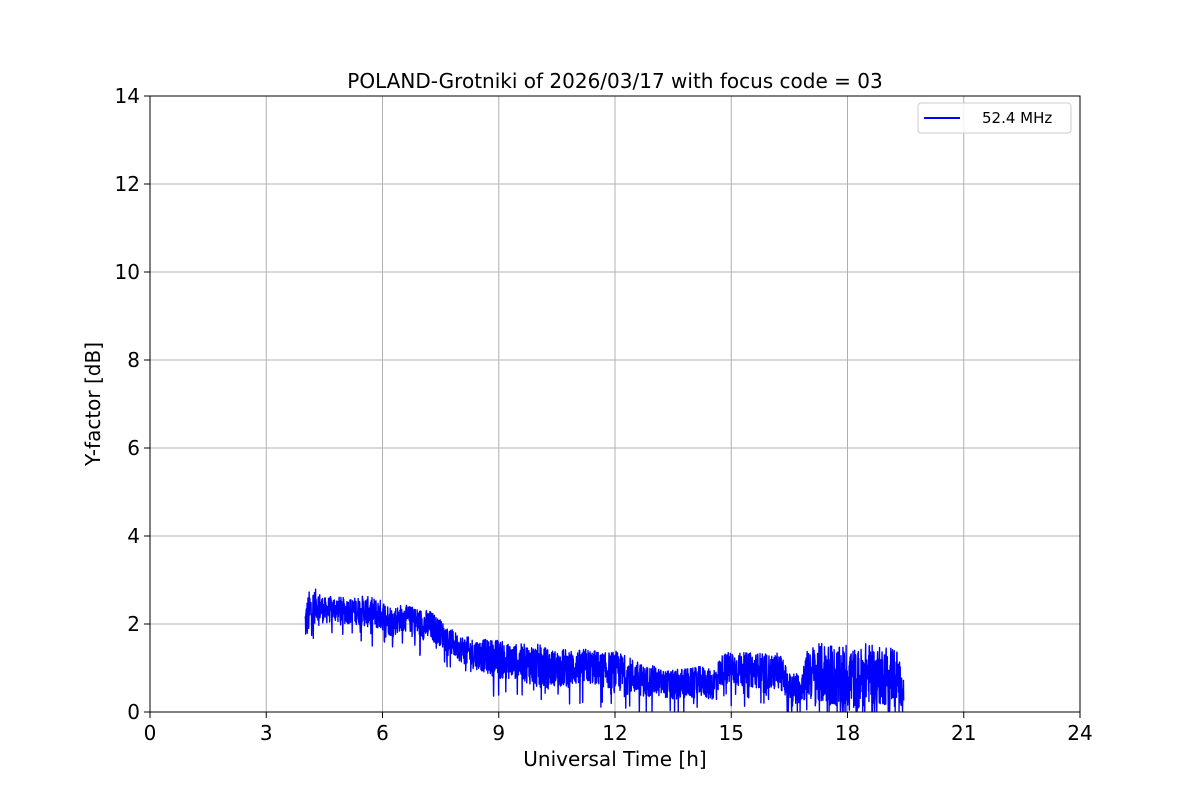 The height and width of the screenshot is (800, 1200). I want to click on y-tick-label: 14, so click(127, 96).